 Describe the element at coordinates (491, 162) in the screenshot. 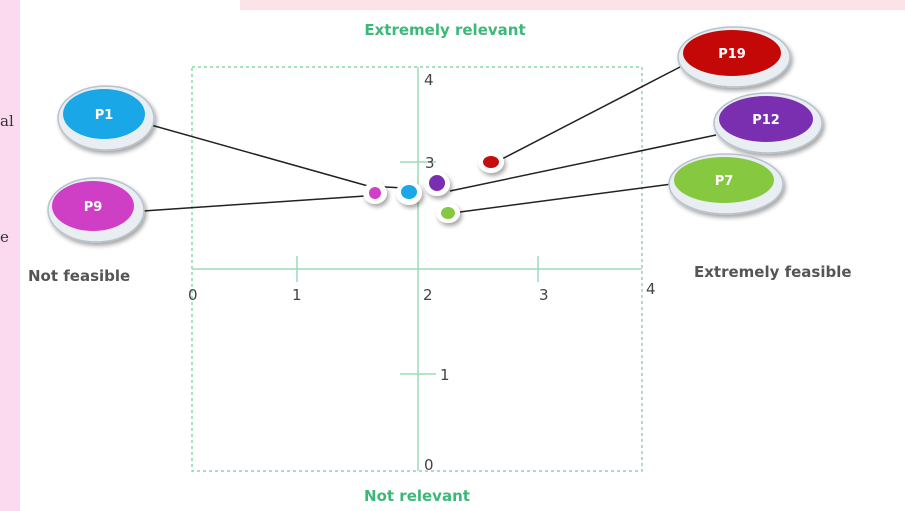

I see `data-point-p19` at that location.